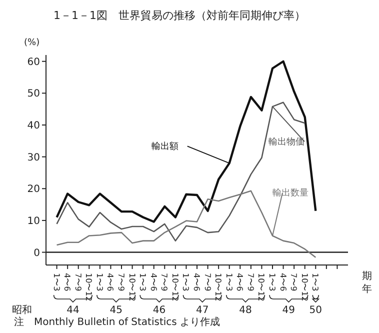 The width and height of the screenshot is (379, 333). I want to click on text: 50, so click(315, 310).